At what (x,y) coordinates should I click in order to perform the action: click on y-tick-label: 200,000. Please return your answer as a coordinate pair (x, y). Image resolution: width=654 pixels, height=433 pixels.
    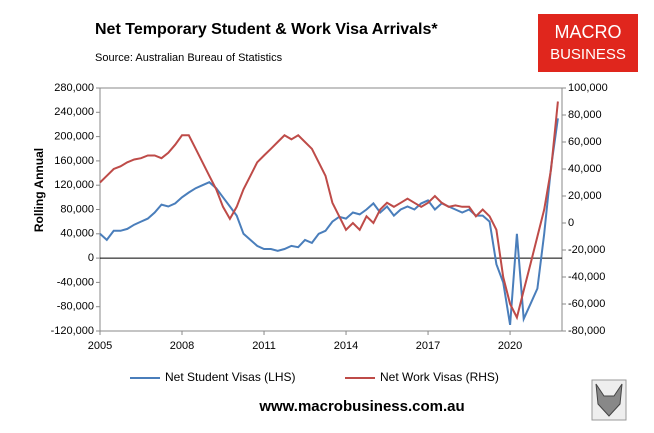
    Looking at the image, I should click on (74, 137).